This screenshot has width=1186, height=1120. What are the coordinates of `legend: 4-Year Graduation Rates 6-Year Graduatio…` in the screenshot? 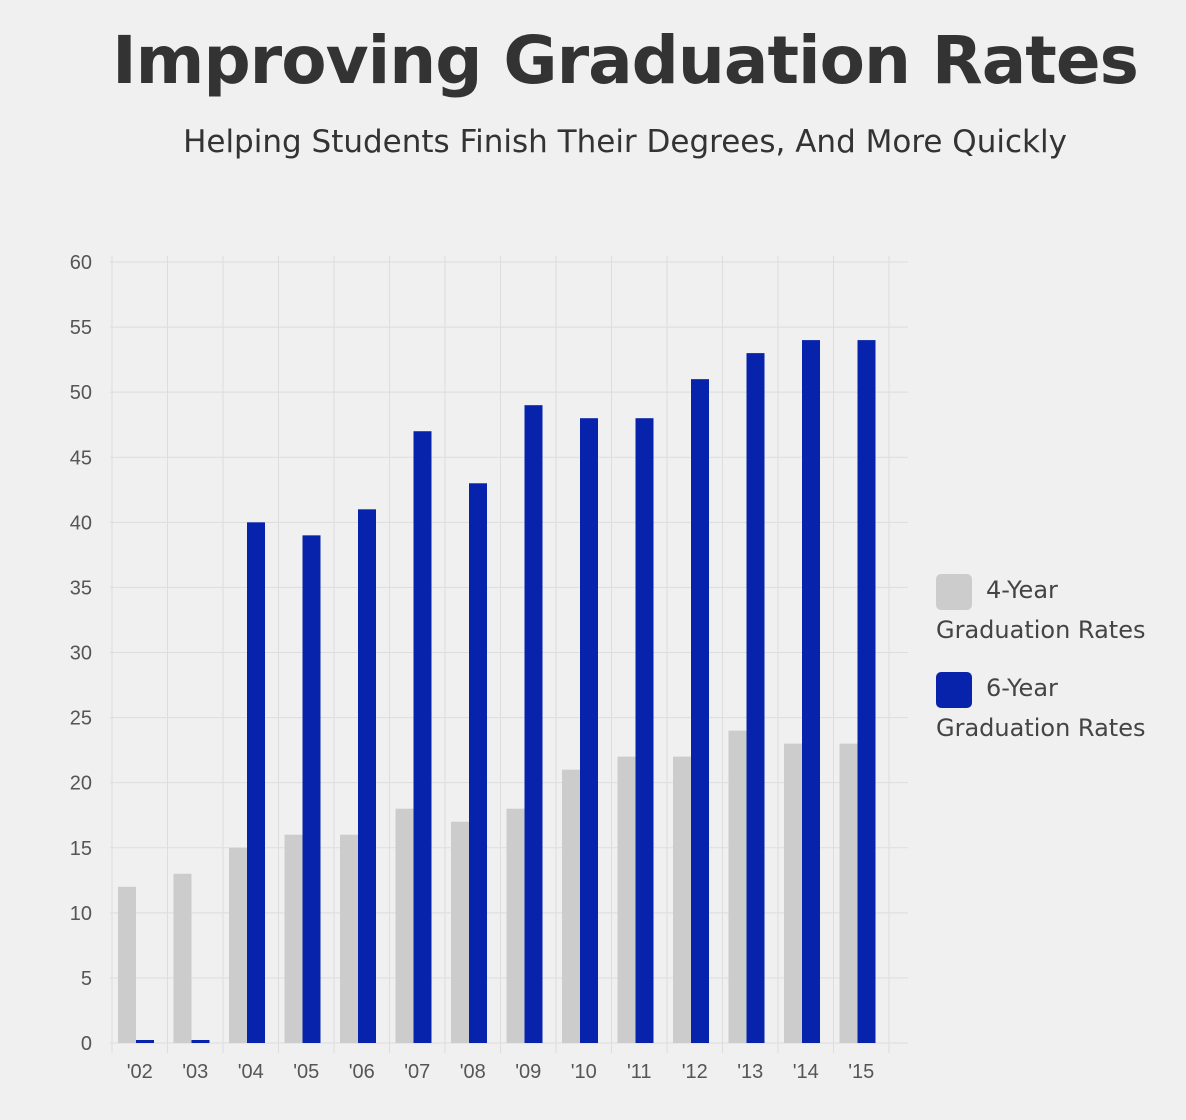 It's located at (1056, 668).